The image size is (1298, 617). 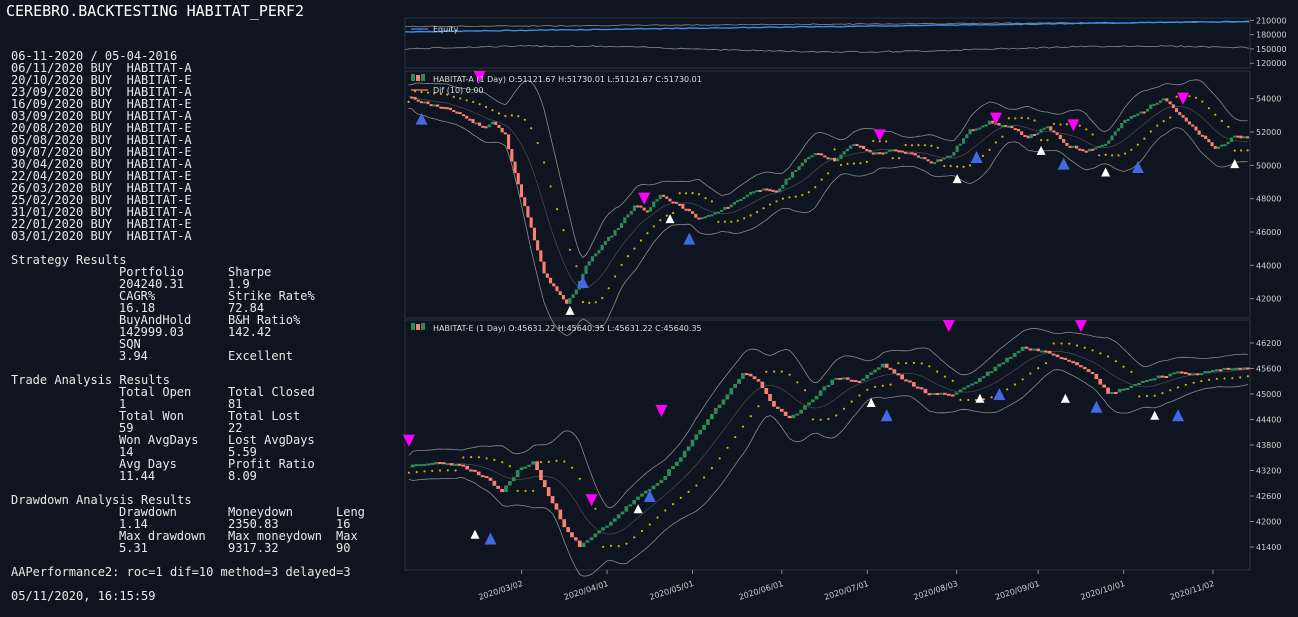 I want to click on trade-row: 26/03/2020 BUY HABITAT-A, so click(x=101, y=188).